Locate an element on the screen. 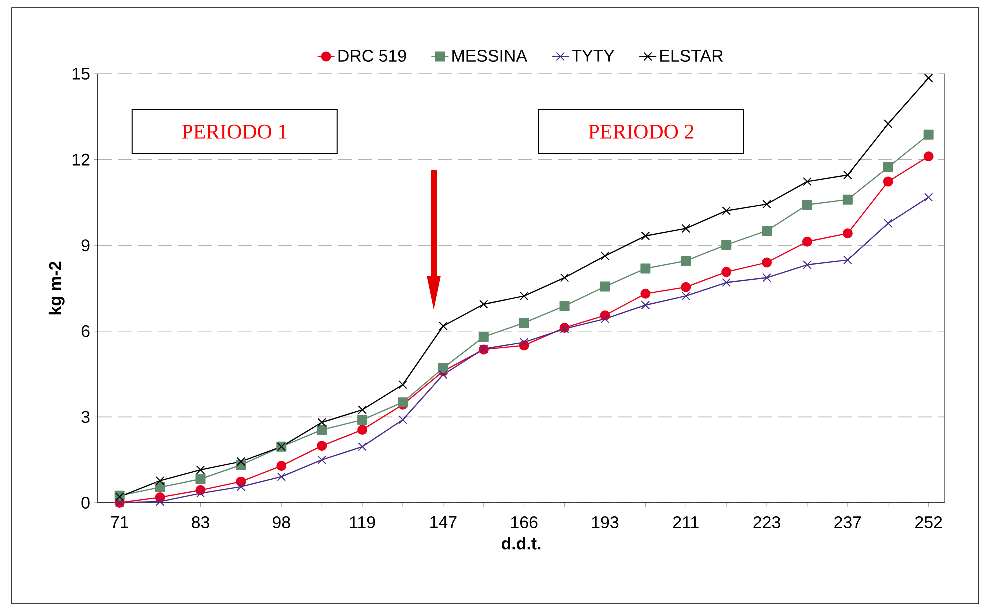 The height and width of the screenshot is (612, 988). x-tick-label: 98 is located at coordinates (281, 522).